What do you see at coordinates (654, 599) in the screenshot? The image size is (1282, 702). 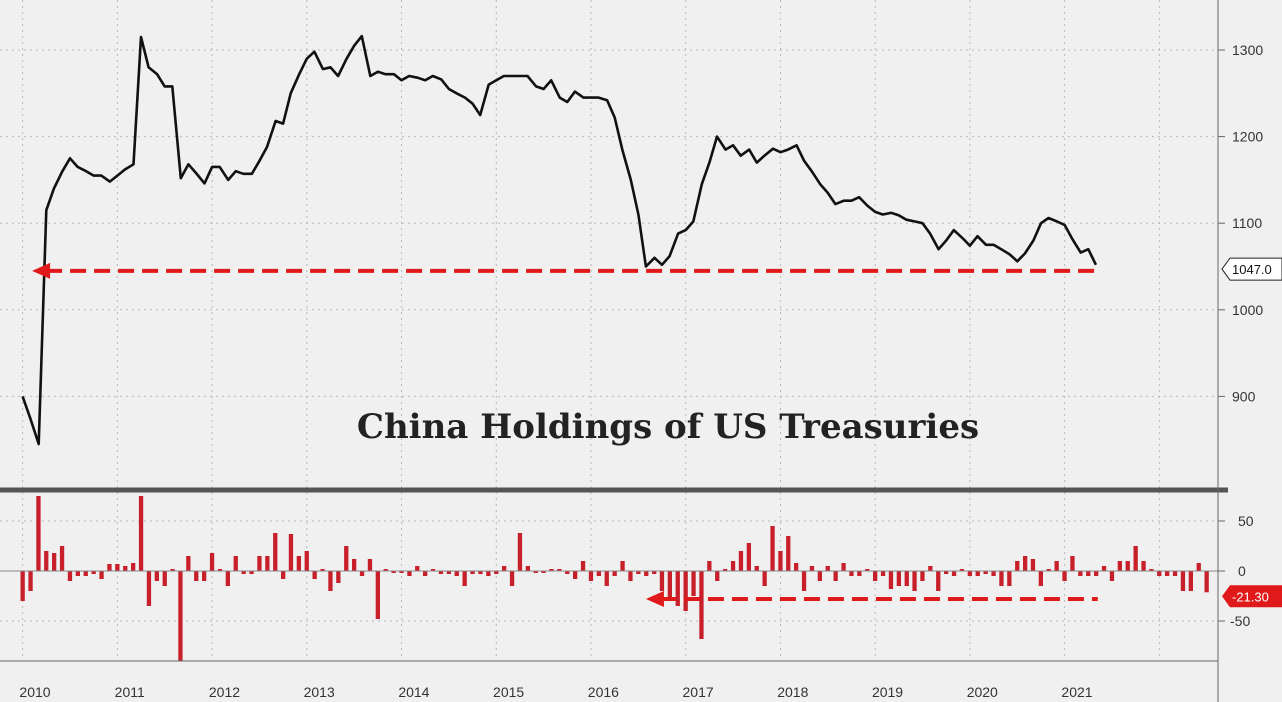 I see `reference-arrowhead` at bounding box center [654, 599].